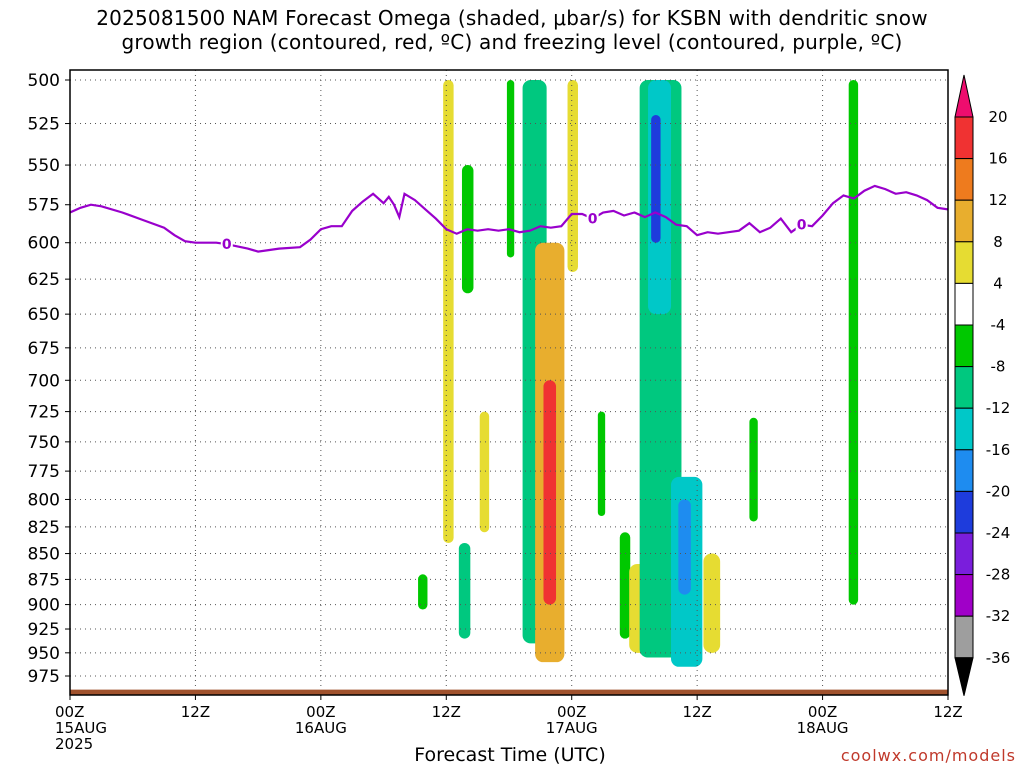  What do you see at coordinates (81, 728) in the screenshot?
I see `x-tick-label-0-2: 15AUG` at bounding box center [81, 728].